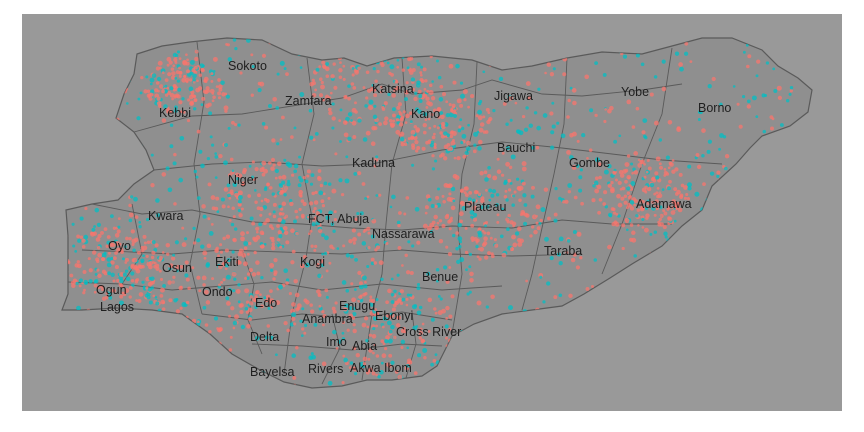 The image size is (864, 432). What do you see at coordinates (336, 342) in the screenshot?
I see `state-label-imo: Imo` at bounding box center [336, 342].